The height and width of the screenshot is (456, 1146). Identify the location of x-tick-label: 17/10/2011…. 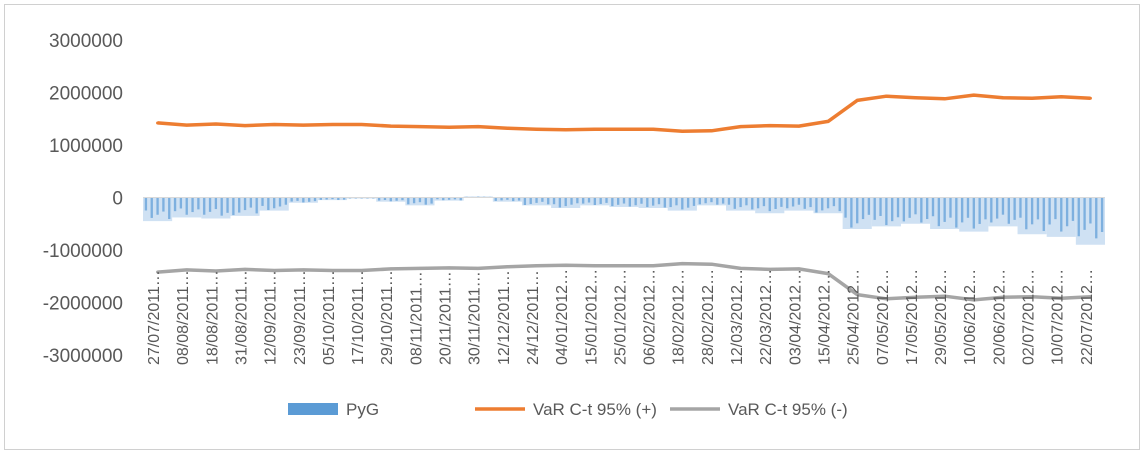
(358, 317).